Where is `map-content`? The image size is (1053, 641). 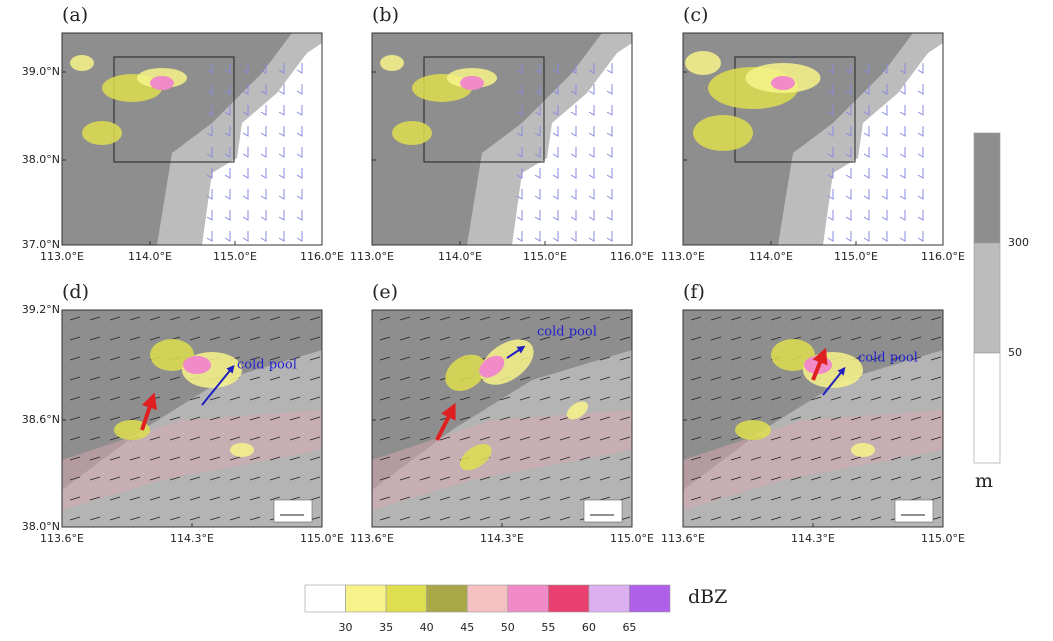 map-content is located at coordinates (813, 139).